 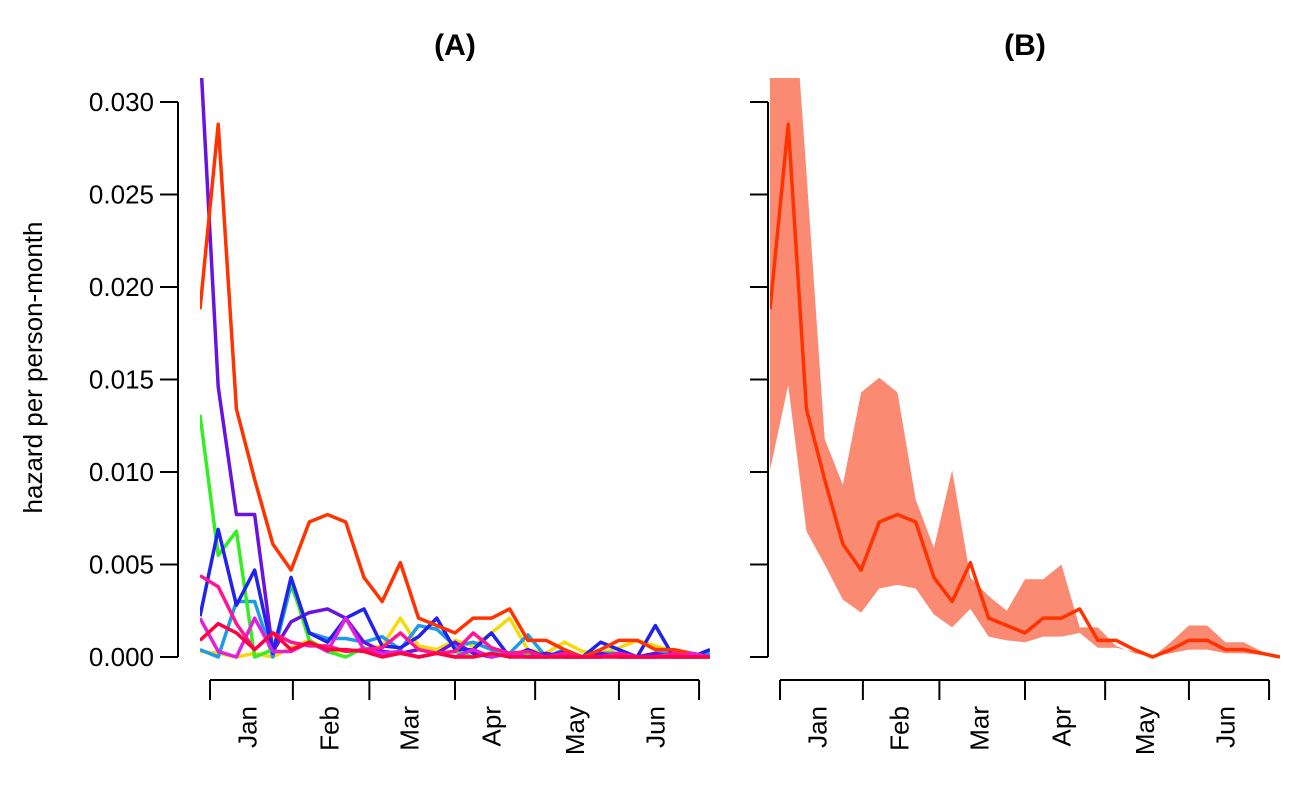 What do you see at coordinates (1025, 45) in the screenshot?
I see `chart-title: (B)` at bounding box center [1025, 45].